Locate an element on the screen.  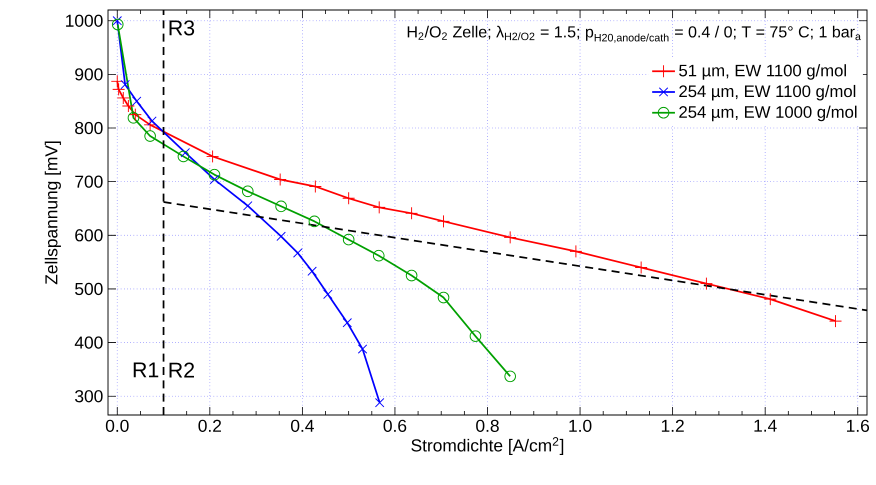
annotation: R1 is located at coordinates (146, 370).